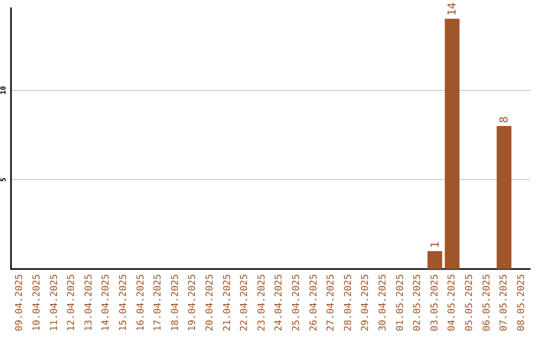  Describe the element at coordinates (296, 303) in the screenshot. I see `x-tick-label: 25.04.2025` at that location.